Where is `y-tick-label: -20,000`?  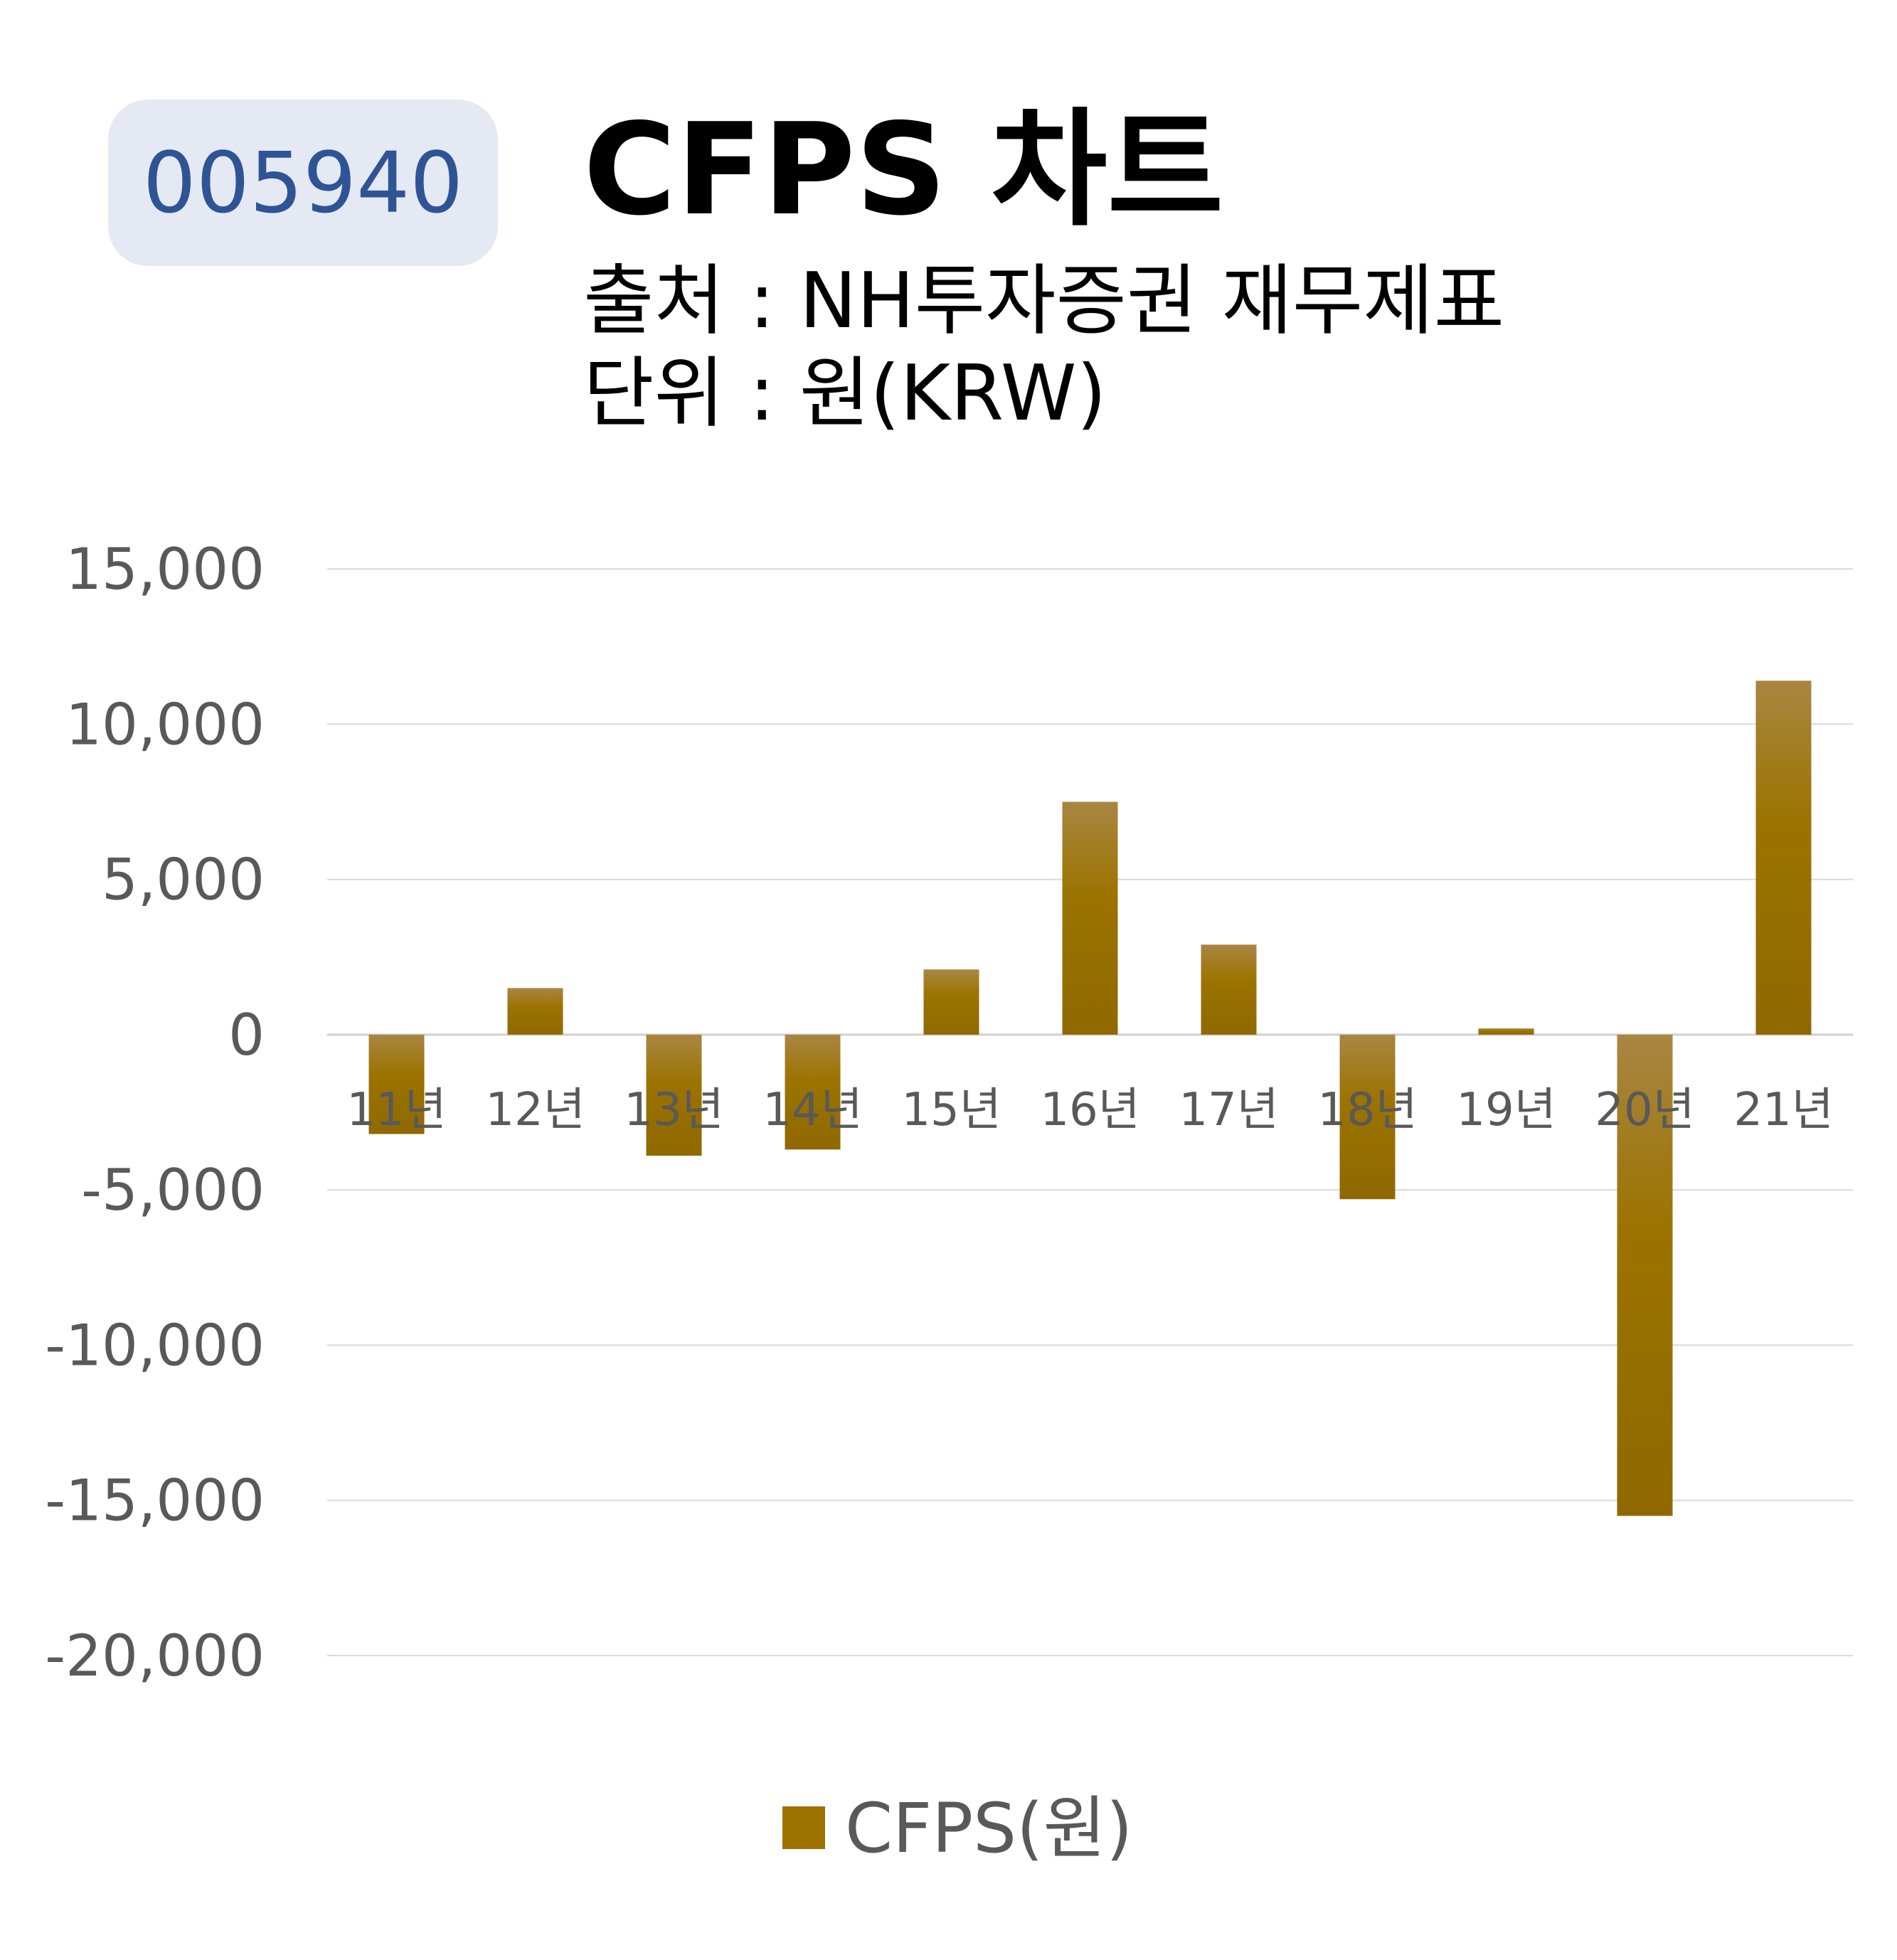 y-tick-label: -20,000 is located at coordinates (155, 1656).